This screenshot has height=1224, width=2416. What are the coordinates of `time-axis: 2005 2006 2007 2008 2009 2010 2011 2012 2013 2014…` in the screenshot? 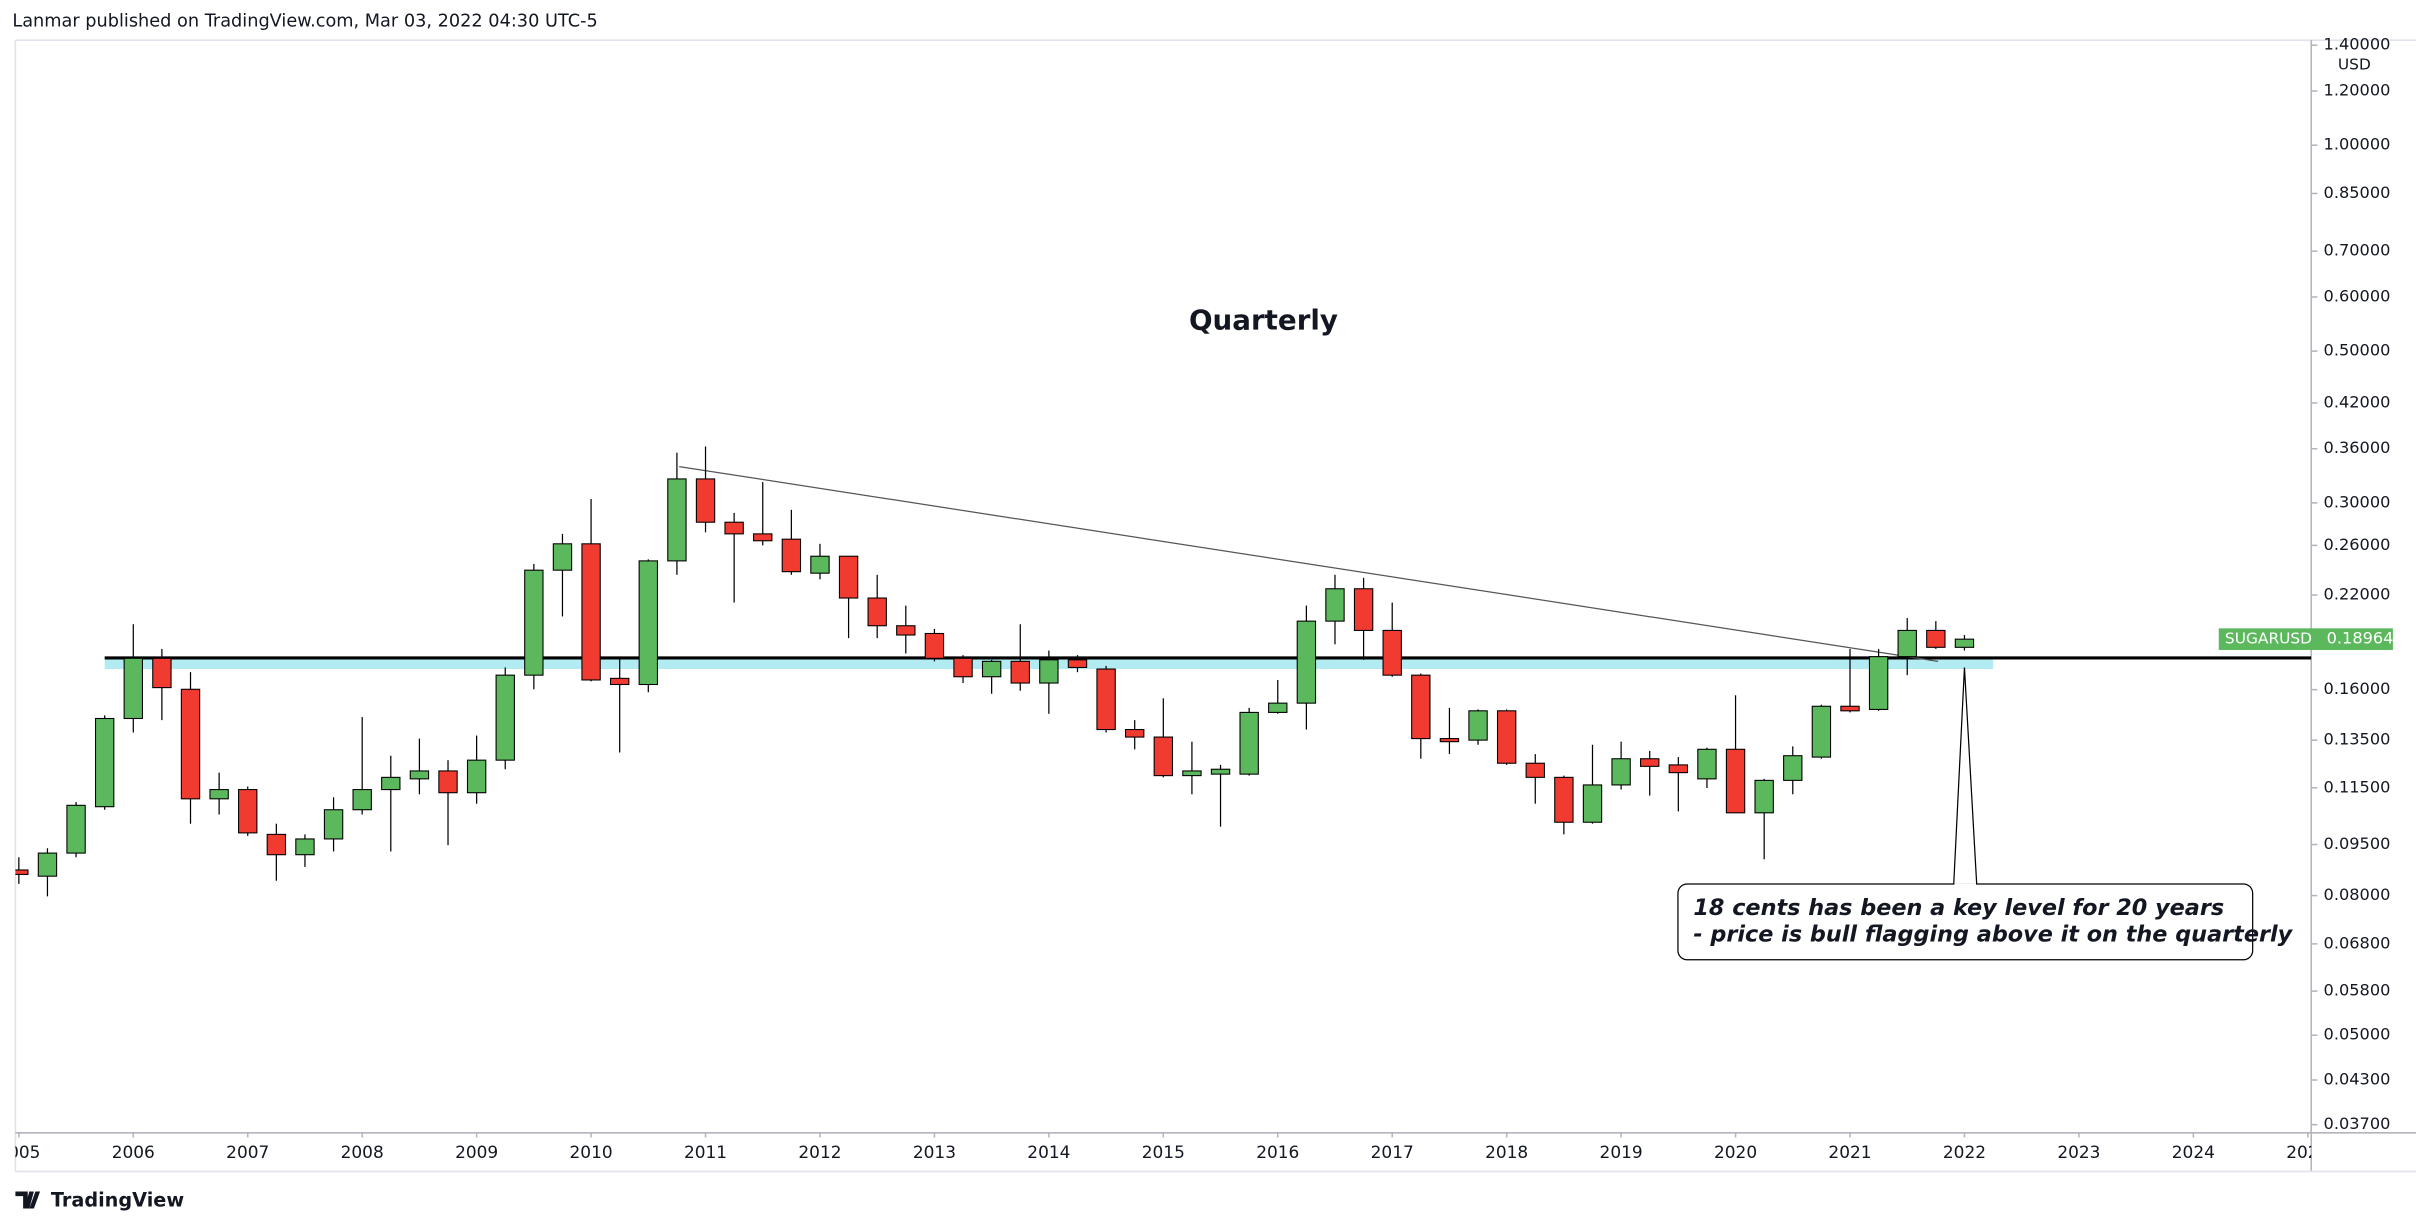 It's located at (1172, 1147).